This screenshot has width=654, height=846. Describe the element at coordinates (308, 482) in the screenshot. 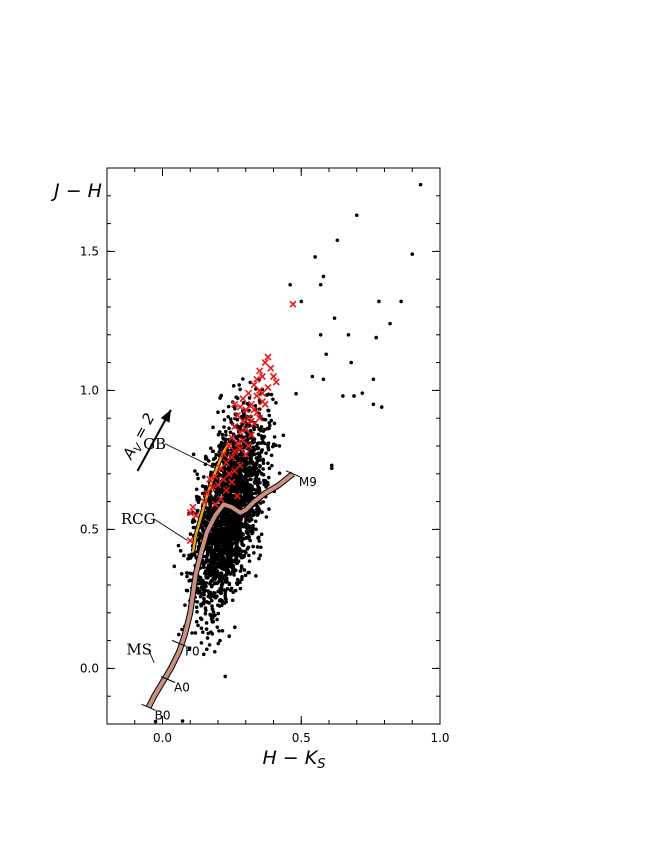

I see `spectral-label-m9: M9` at that location.